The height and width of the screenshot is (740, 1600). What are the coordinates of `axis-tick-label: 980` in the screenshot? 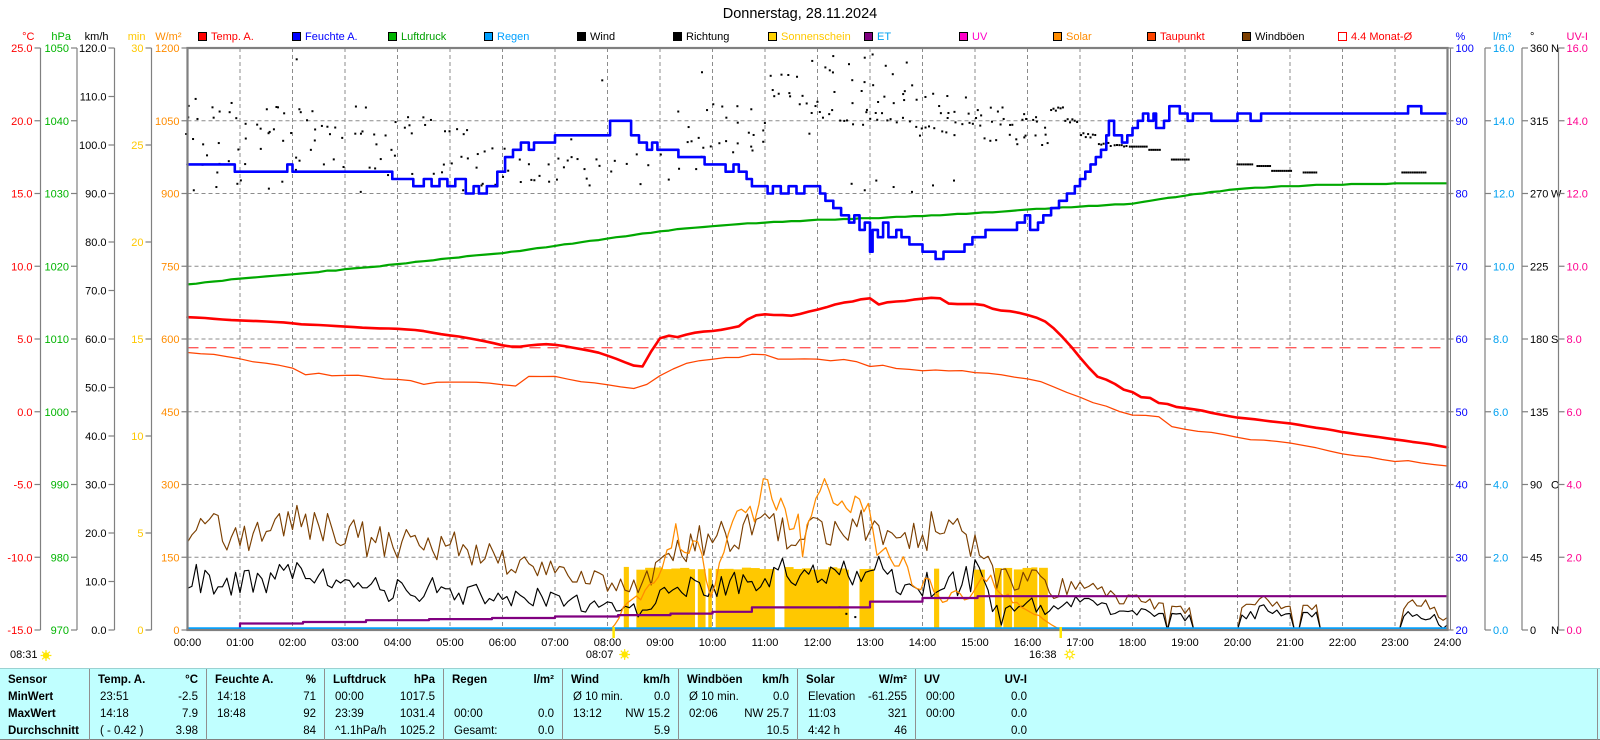 It's located at (60, 558).